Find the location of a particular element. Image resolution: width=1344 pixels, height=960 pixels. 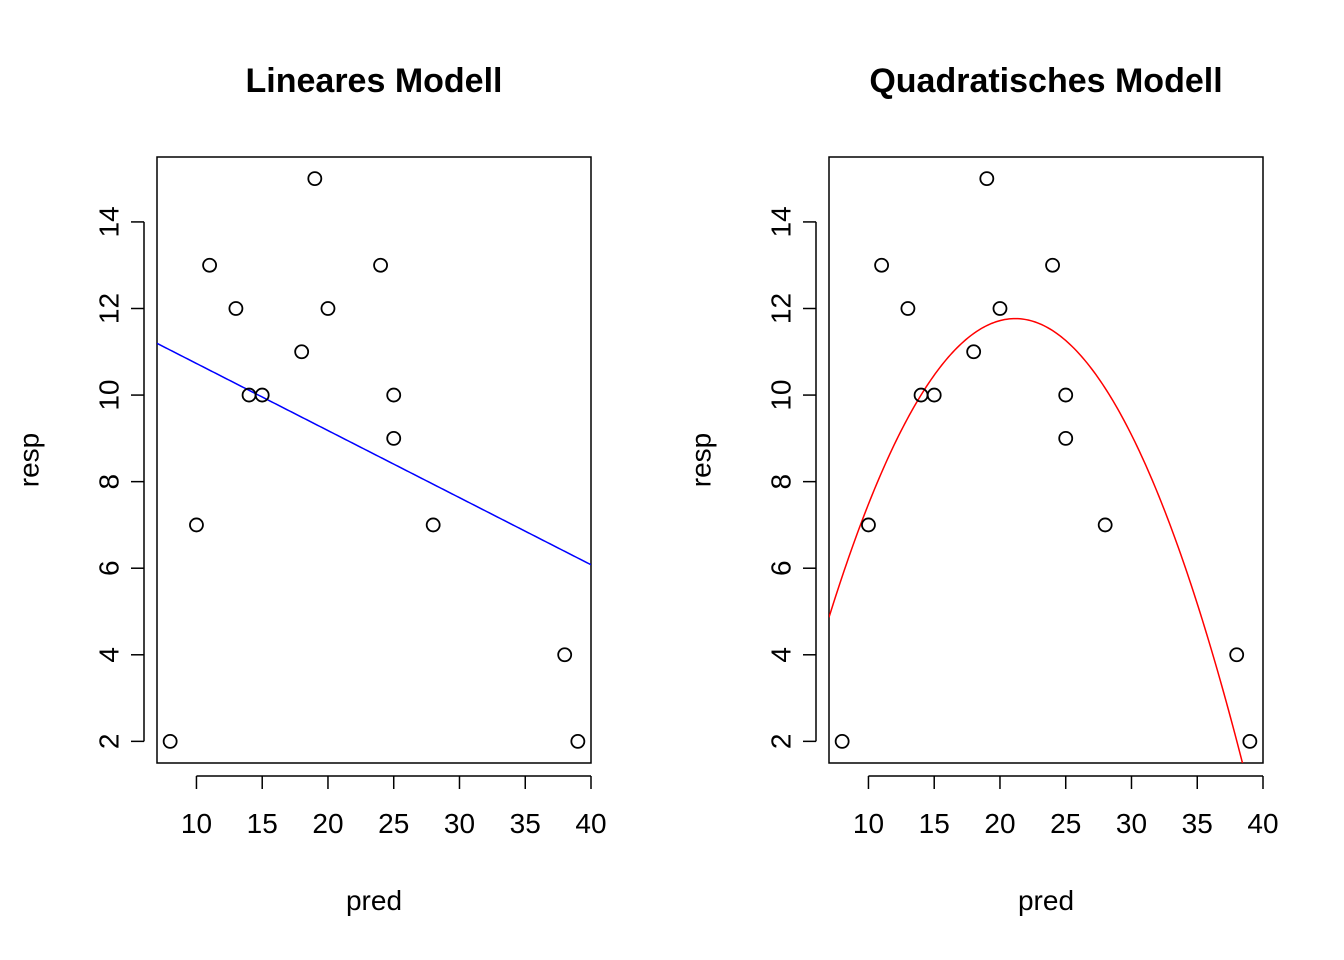

chart-title: Lineares Modell is located at coordinates (374, 81).